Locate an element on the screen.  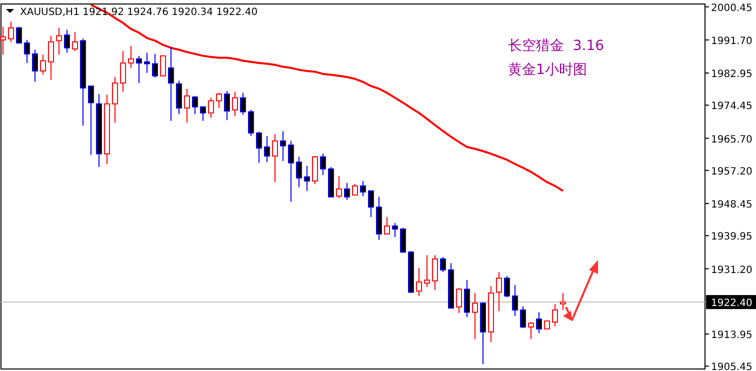
y-tick-label: 2000.45 is located at coordinates (731, 8).